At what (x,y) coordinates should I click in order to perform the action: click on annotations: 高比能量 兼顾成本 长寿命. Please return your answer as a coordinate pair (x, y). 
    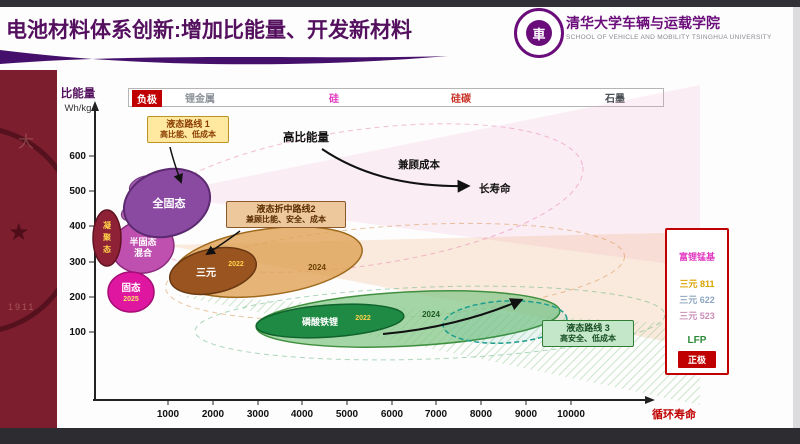
    Looking at the image, I should click on (397, 162).